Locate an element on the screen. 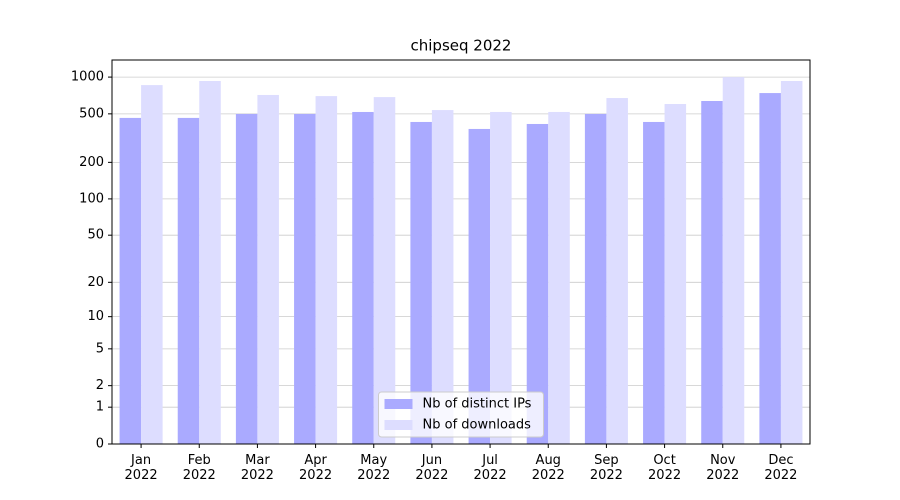 The width and height of the screenshot is (900, 500). x-tick-label: Oct 2022 is located at coordinates (665, 468).